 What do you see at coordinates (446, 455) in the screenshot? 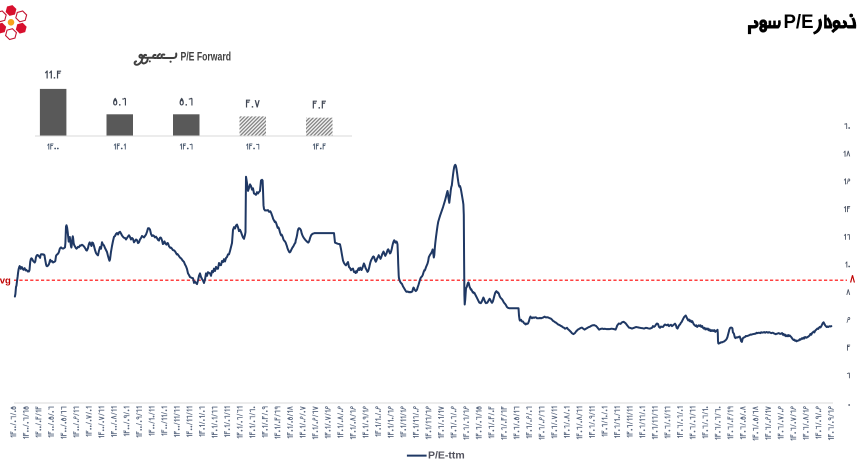
I see `svg-text: P/E-ttm` at bounding box center [446, 455].